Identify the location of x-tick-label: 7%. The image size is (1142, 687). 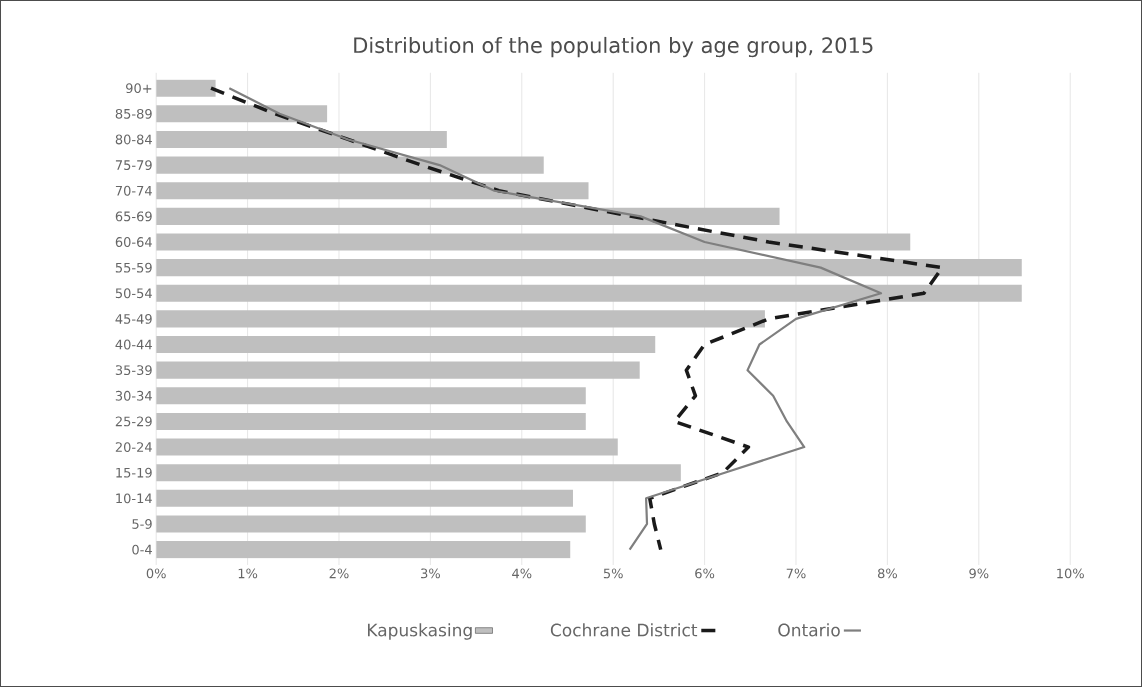
(796, 573).